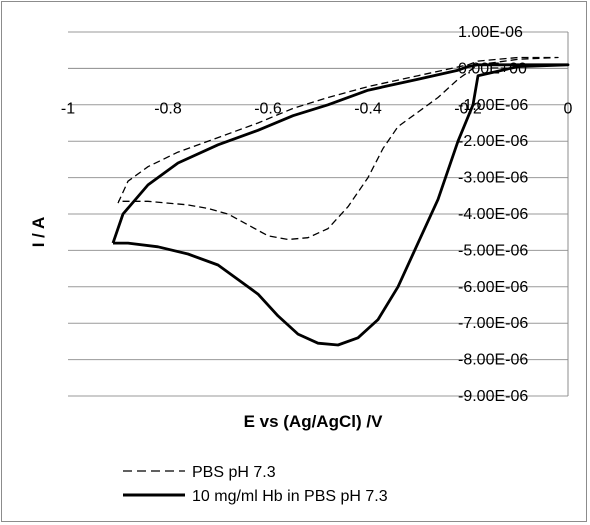 This screenshot has width=590, height=525. I want to click on legend: PBS pH 7.3 10 mg/ml Hb in PBS pH 7.3, so click(255, 484).